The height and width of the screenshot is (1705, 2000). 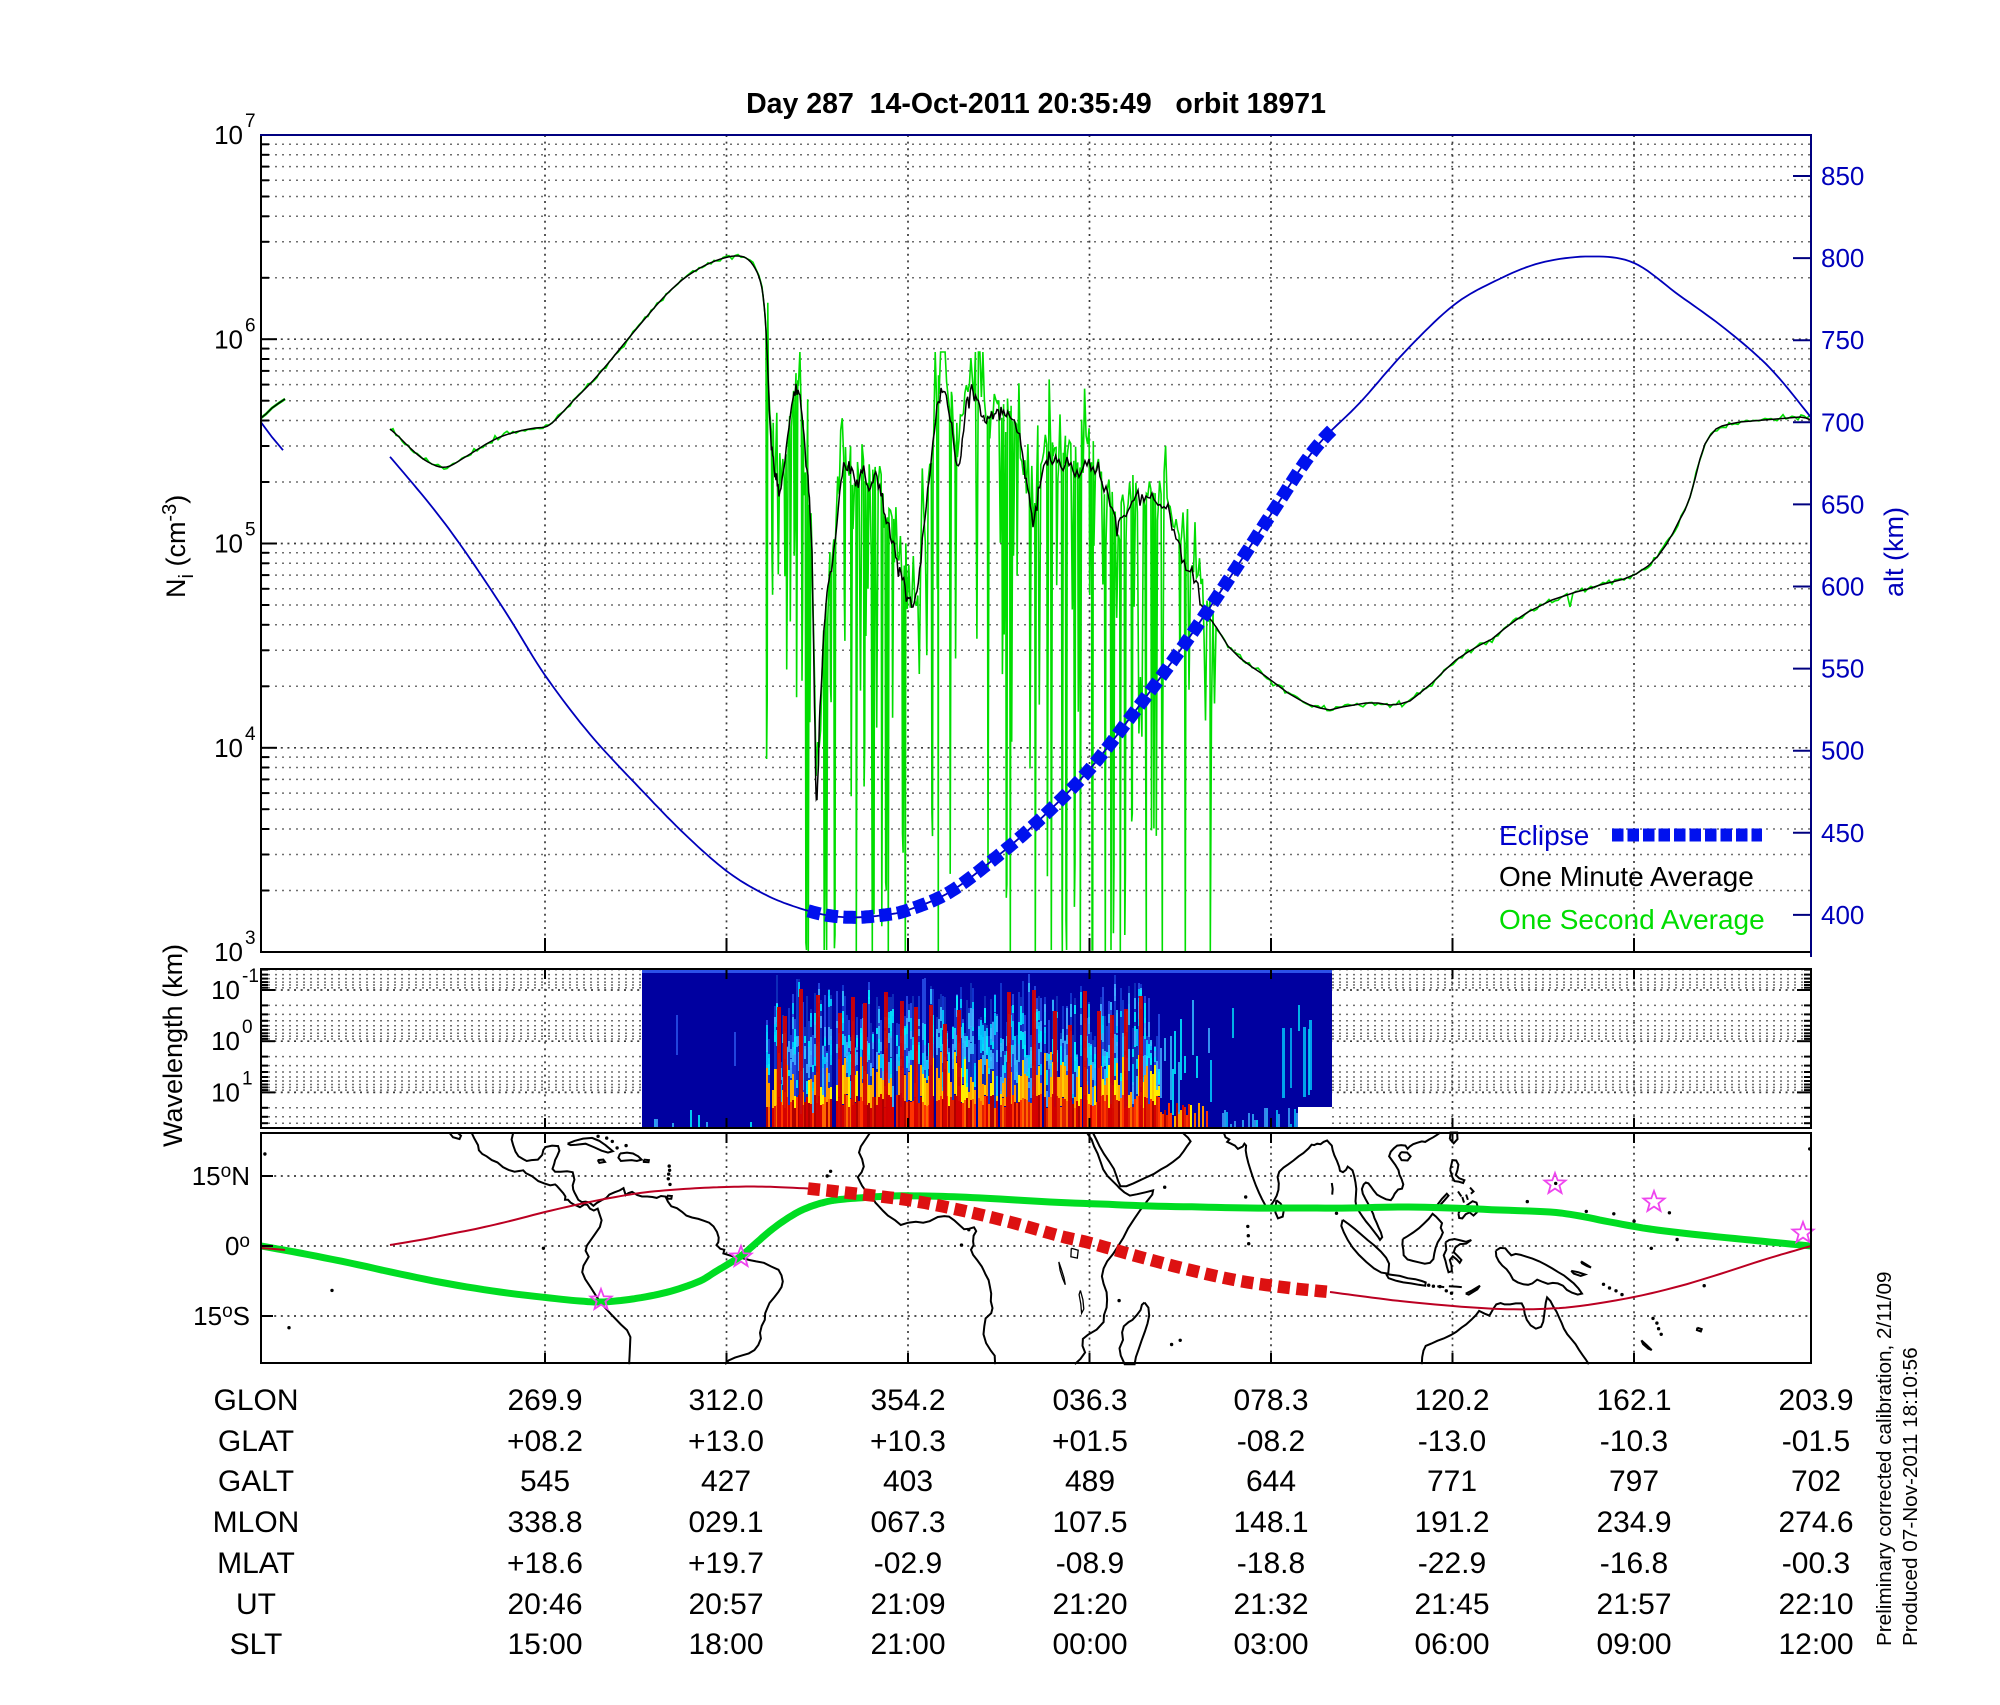 What do you see at coordinates (1815, 1522) in the screenshot?
I see `svg-text: 274.6` at bounding box center [1815, 1522].